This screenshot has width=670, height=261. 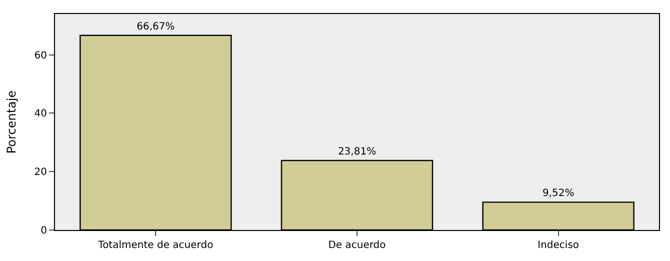 I want to click on y-tick-label: 20, so click(x=40, y=172).